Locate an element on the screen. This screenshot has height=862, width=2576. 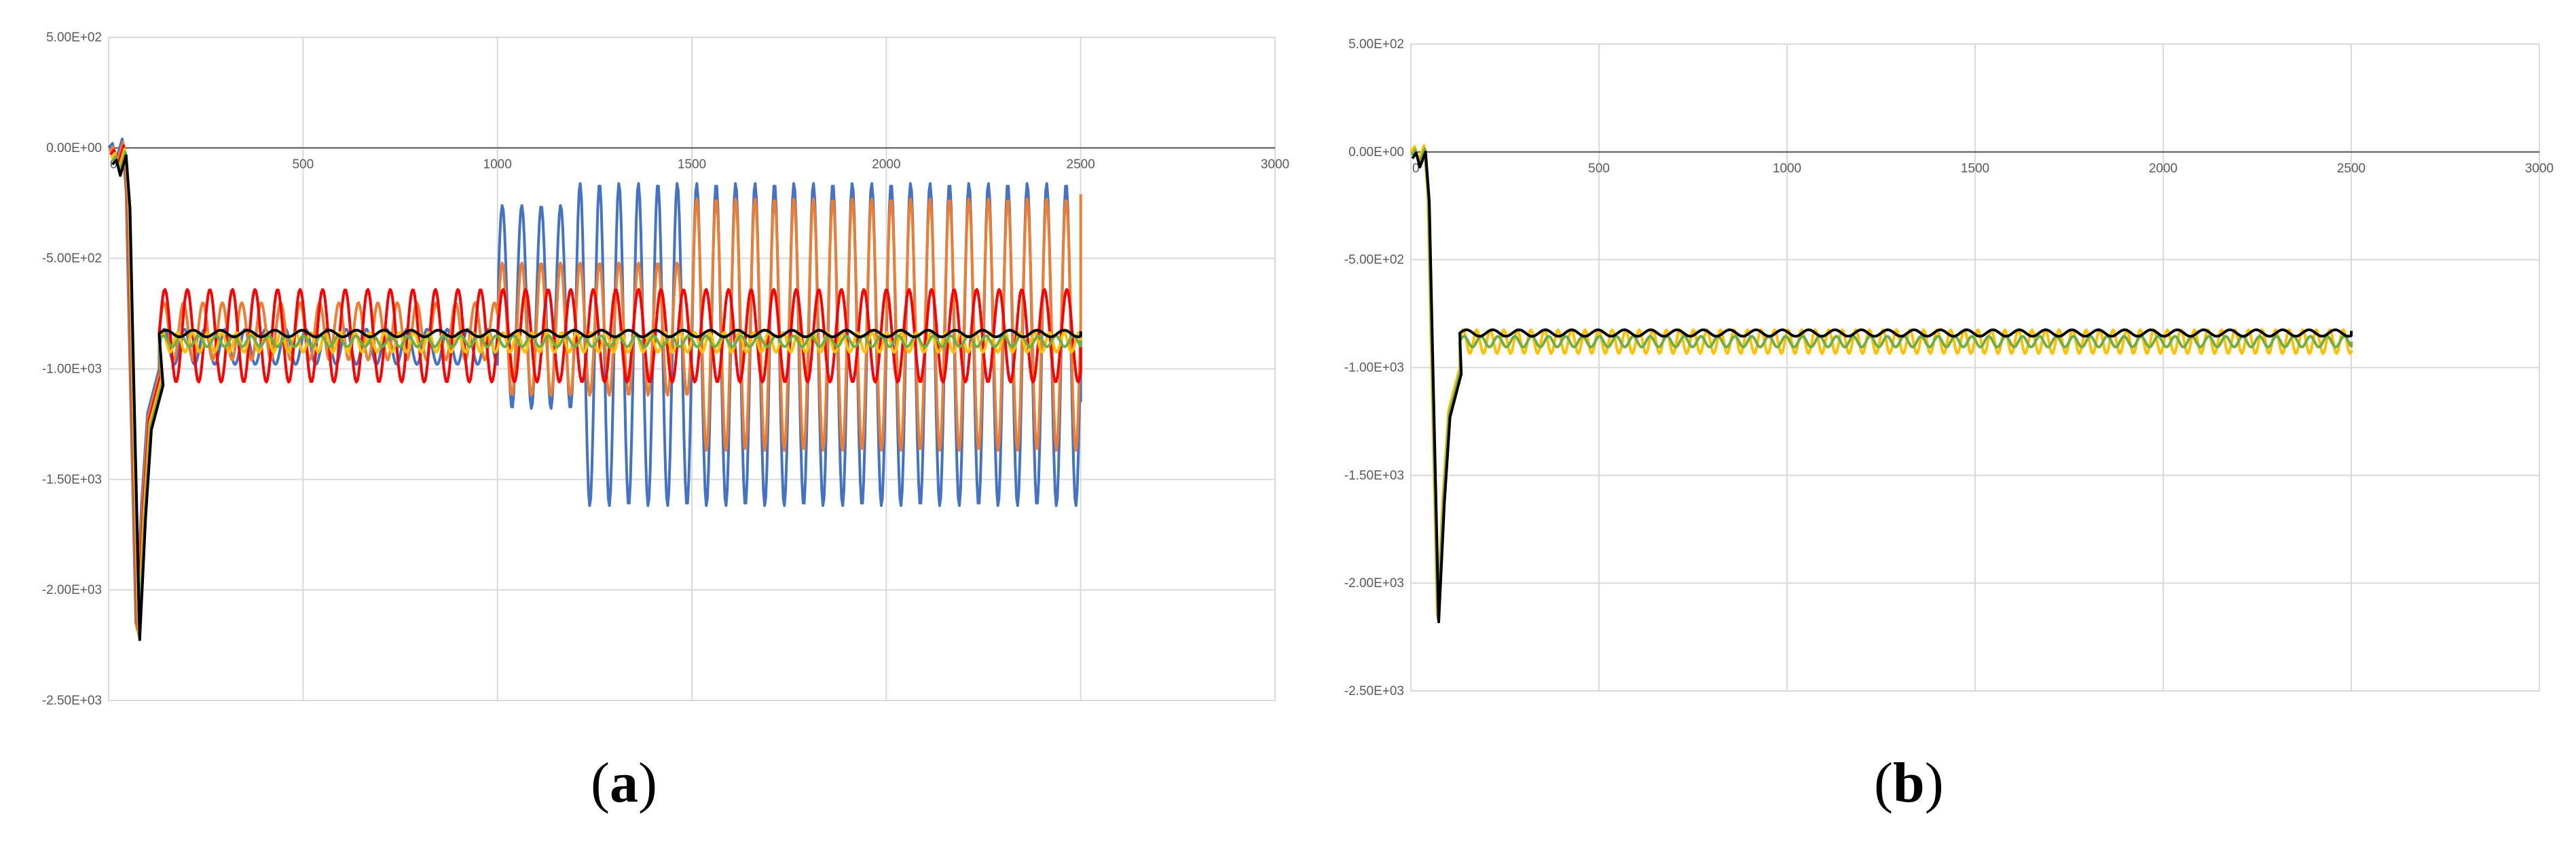
panel-label-b: (b) is located at coordinates (1909, 782).